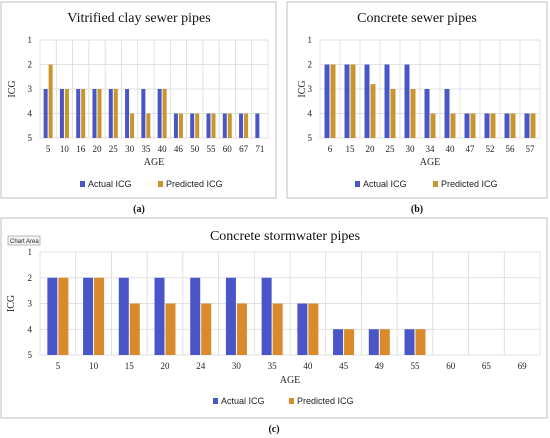 The width and height of the screenshot is (550, 438). Describe the element at coordinates (380, 366) in the screenshot. I see `x-tick-label: 49` at that location.